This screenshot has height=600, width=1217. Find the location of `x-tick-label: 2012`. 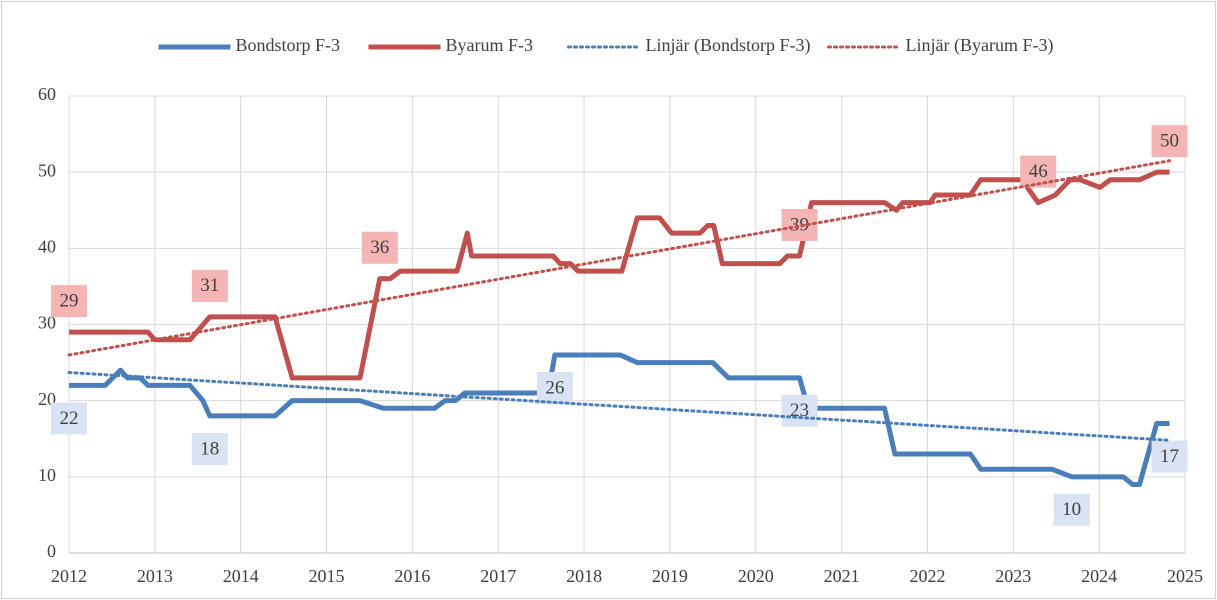

x-tick-label: 2012 is located at coordinates (69, 576).